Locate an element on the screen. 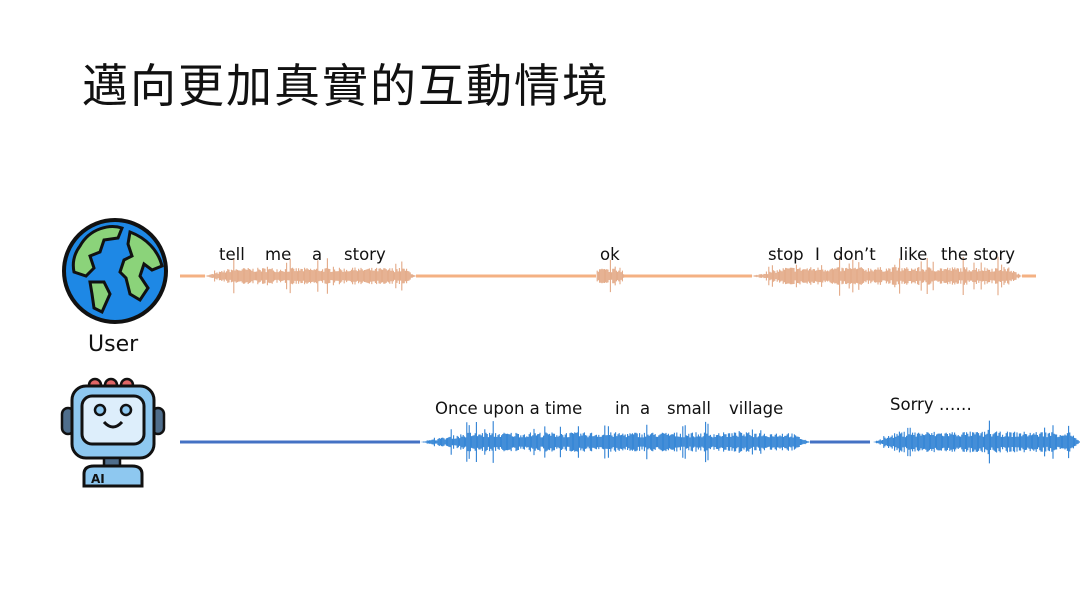 Image resolution: width=1080 pixels, height=599 pixels. user-word: a is located at coordinates (317, 254).